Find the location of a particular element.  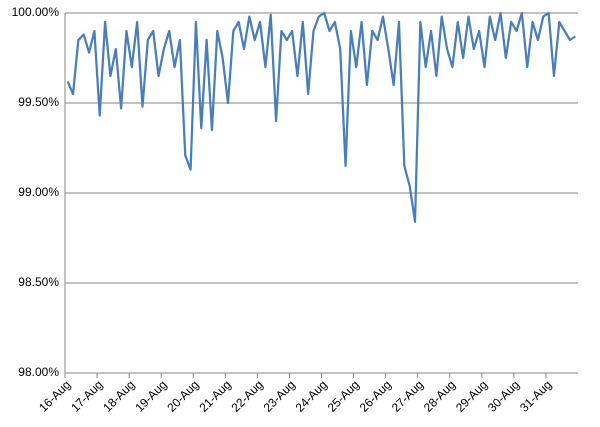

x-tick-label: 26-Aug is located at coordinates (375, 395).